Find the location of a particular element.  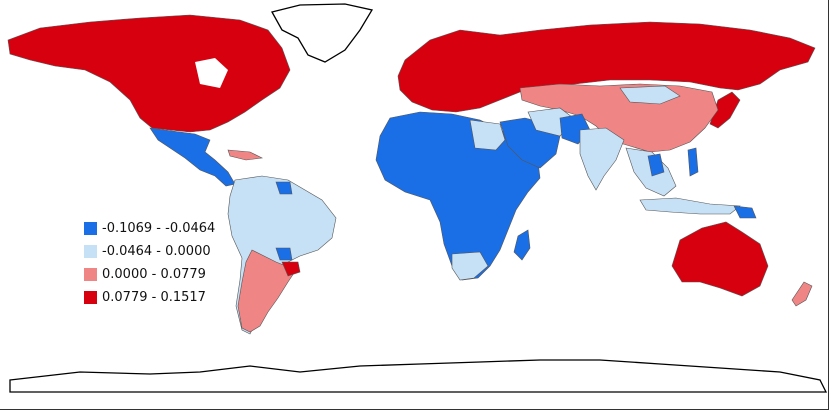

india is located at coordinates (602, 159).